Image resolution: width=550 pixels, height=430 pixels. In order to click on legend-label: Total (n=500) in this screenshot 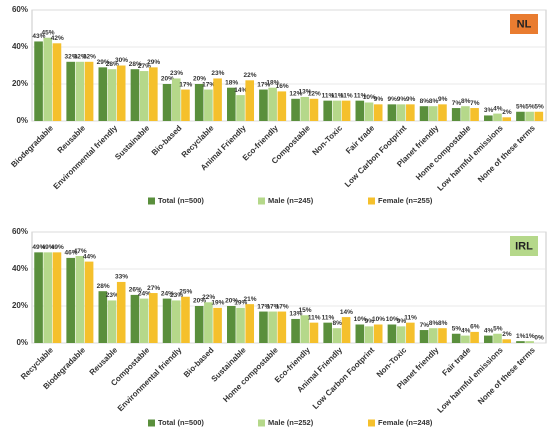, I will do `click(181, 422)`.